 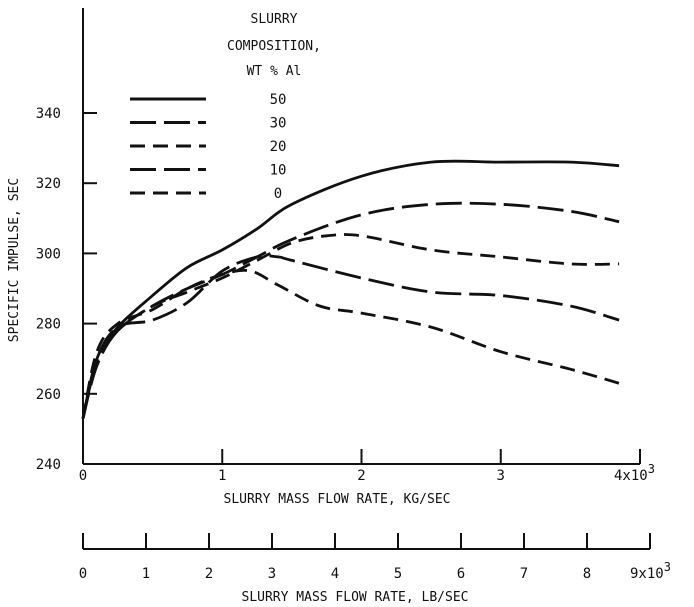 I want to click on y-tick-label: 300, so click(x=48, y=254).